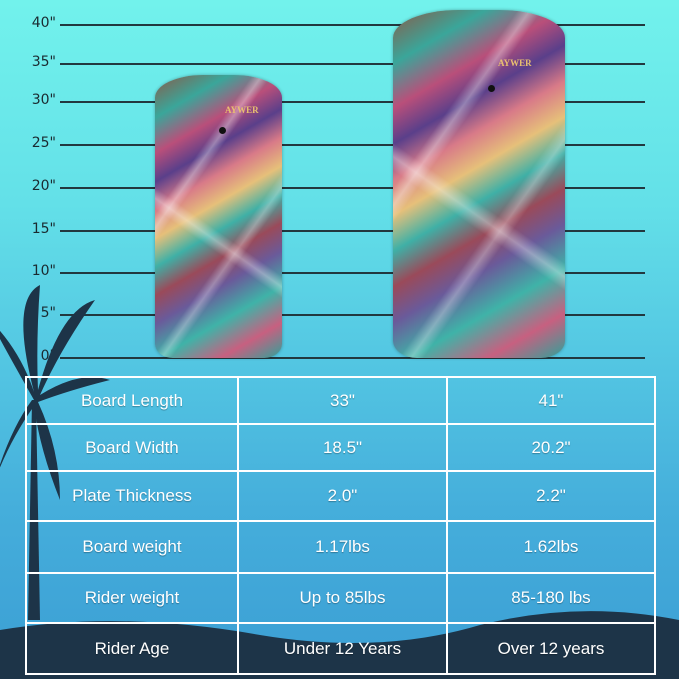 This screenshot has height=679, width=679. I want to click on ruler-tick-label: 20", so click(43, 186).